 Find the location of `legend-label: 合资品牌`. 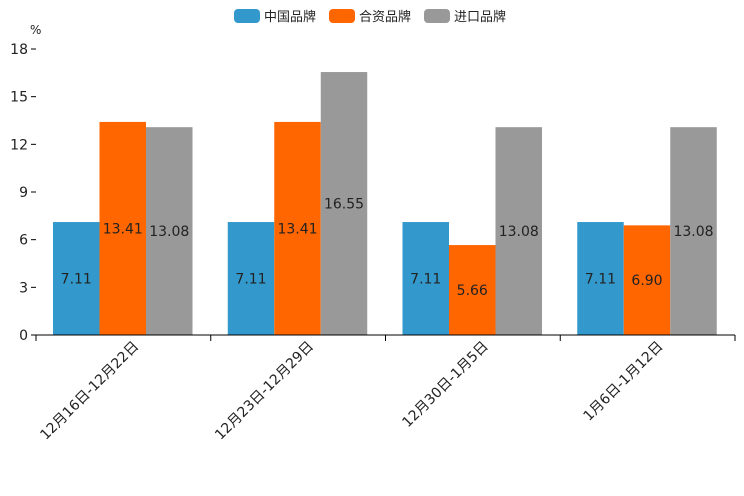

legend-label: 合资品牌 is located at coordinates (385, 17).